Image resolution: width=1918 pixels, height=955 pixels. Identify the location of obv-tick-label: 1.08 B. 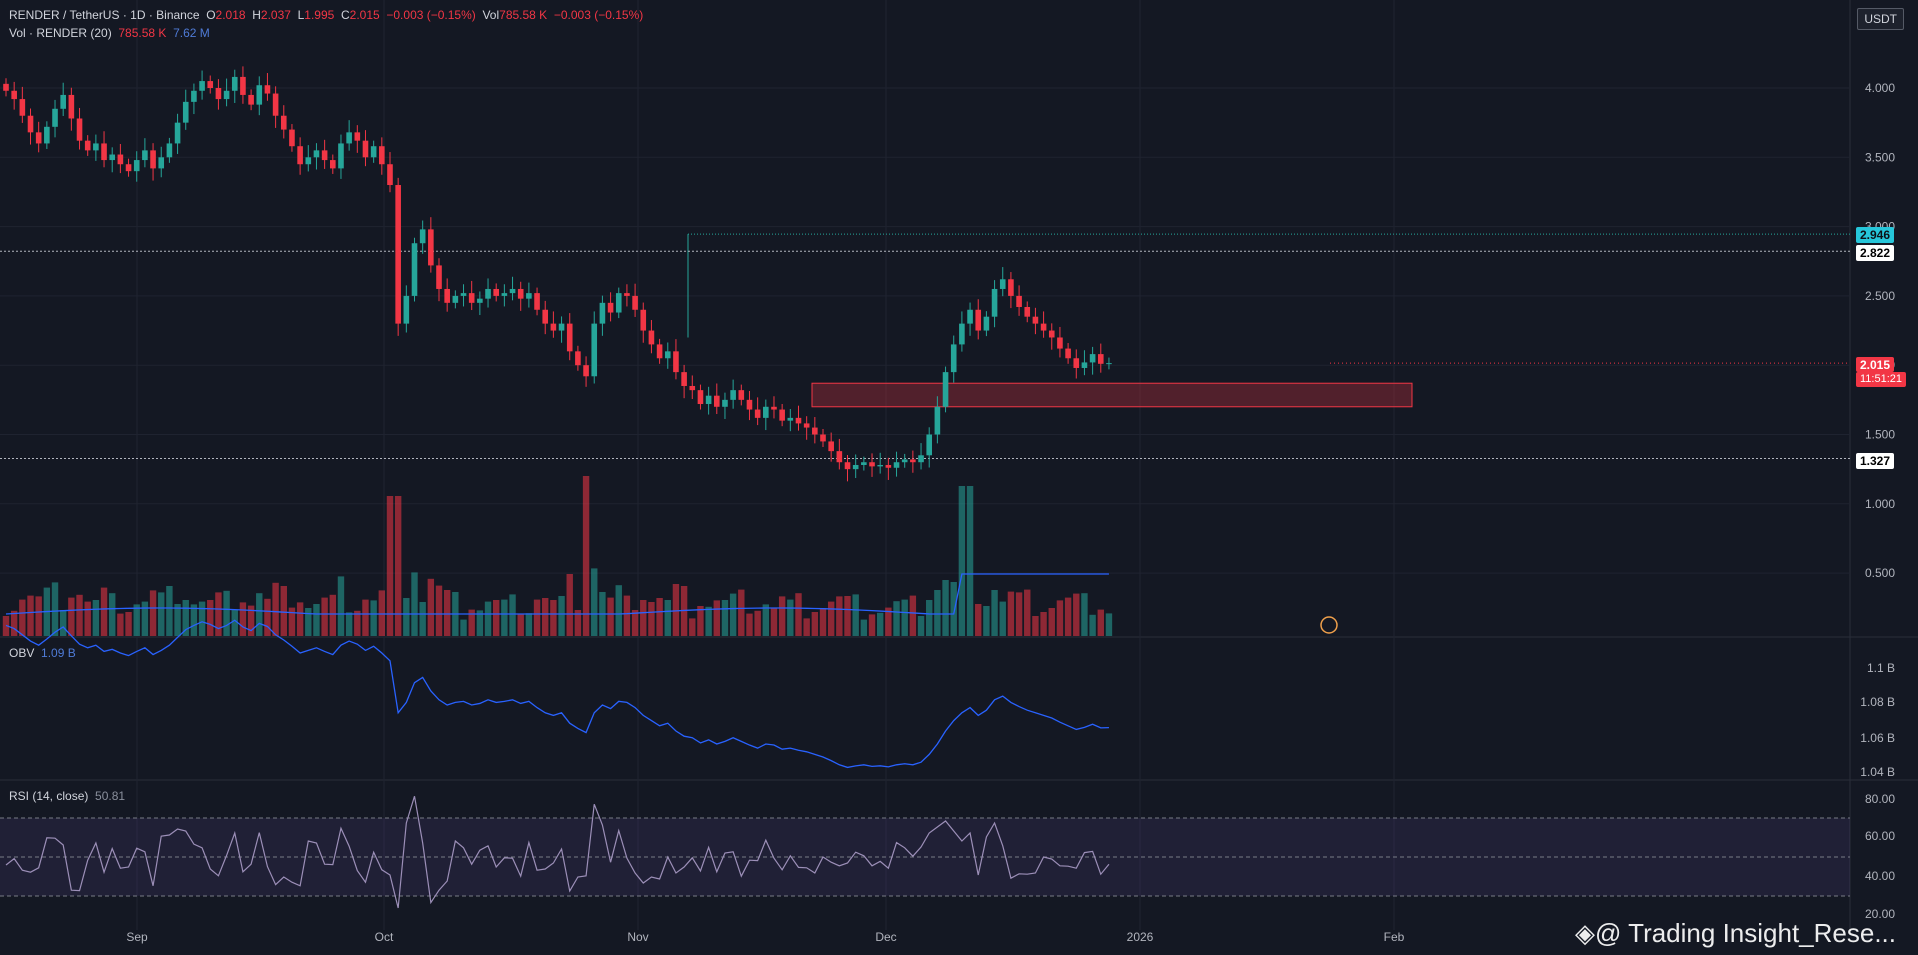
(1877, 702).